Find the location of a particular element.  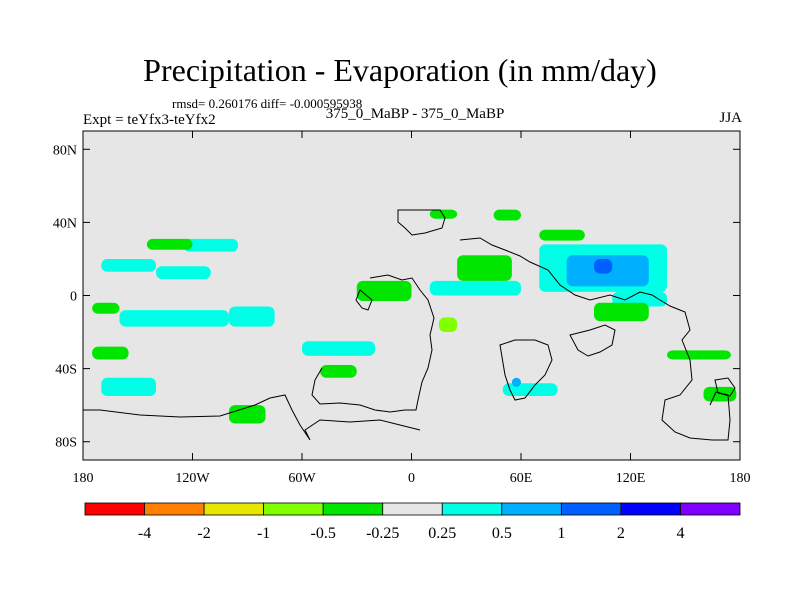

colorbar-label-9: 4 is located at coordinates (680, 533).